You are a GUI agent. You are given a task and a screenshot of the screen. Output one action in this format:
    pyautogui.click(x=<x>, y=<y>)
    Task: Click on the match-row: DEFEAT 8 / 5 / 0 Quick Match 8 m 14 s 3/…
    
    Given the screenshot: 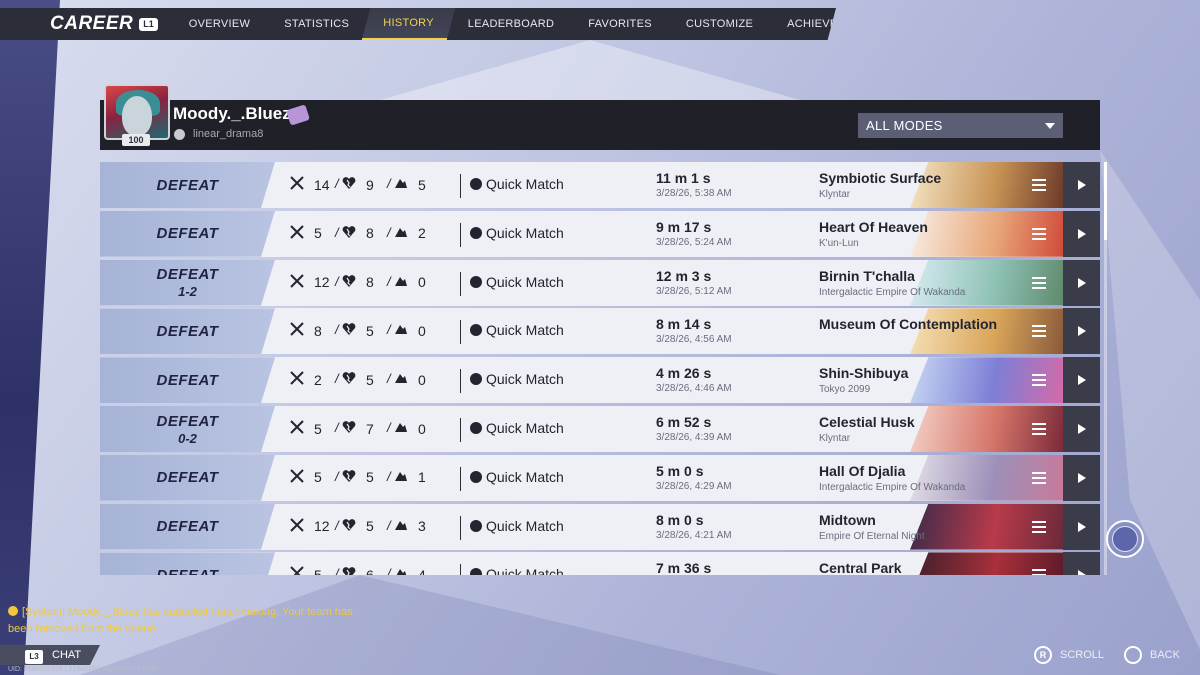 What is the action you would take?
    pyautogui.click(x=600, y=331)
    